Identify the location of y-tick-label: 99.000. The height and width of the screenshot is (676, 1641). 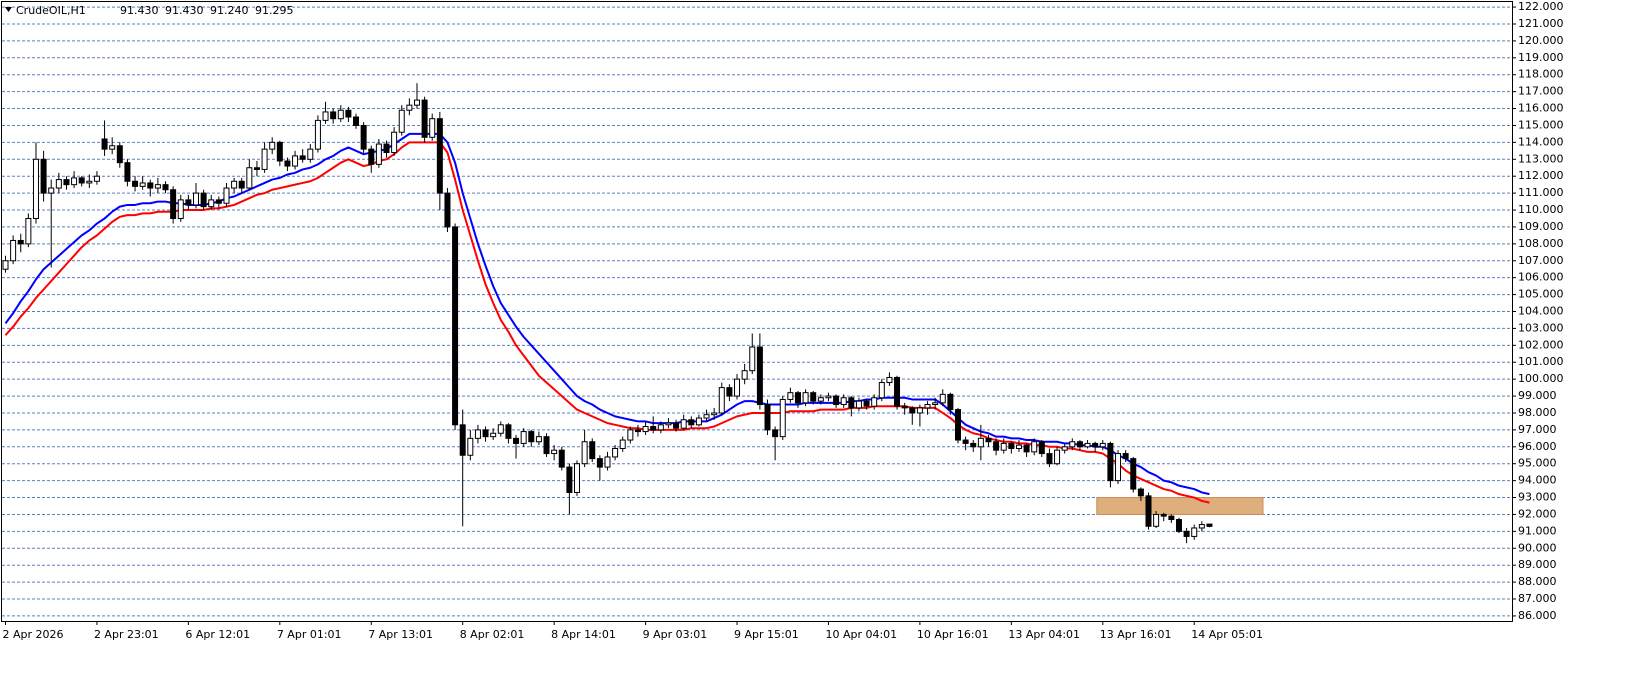
(1537, 395).